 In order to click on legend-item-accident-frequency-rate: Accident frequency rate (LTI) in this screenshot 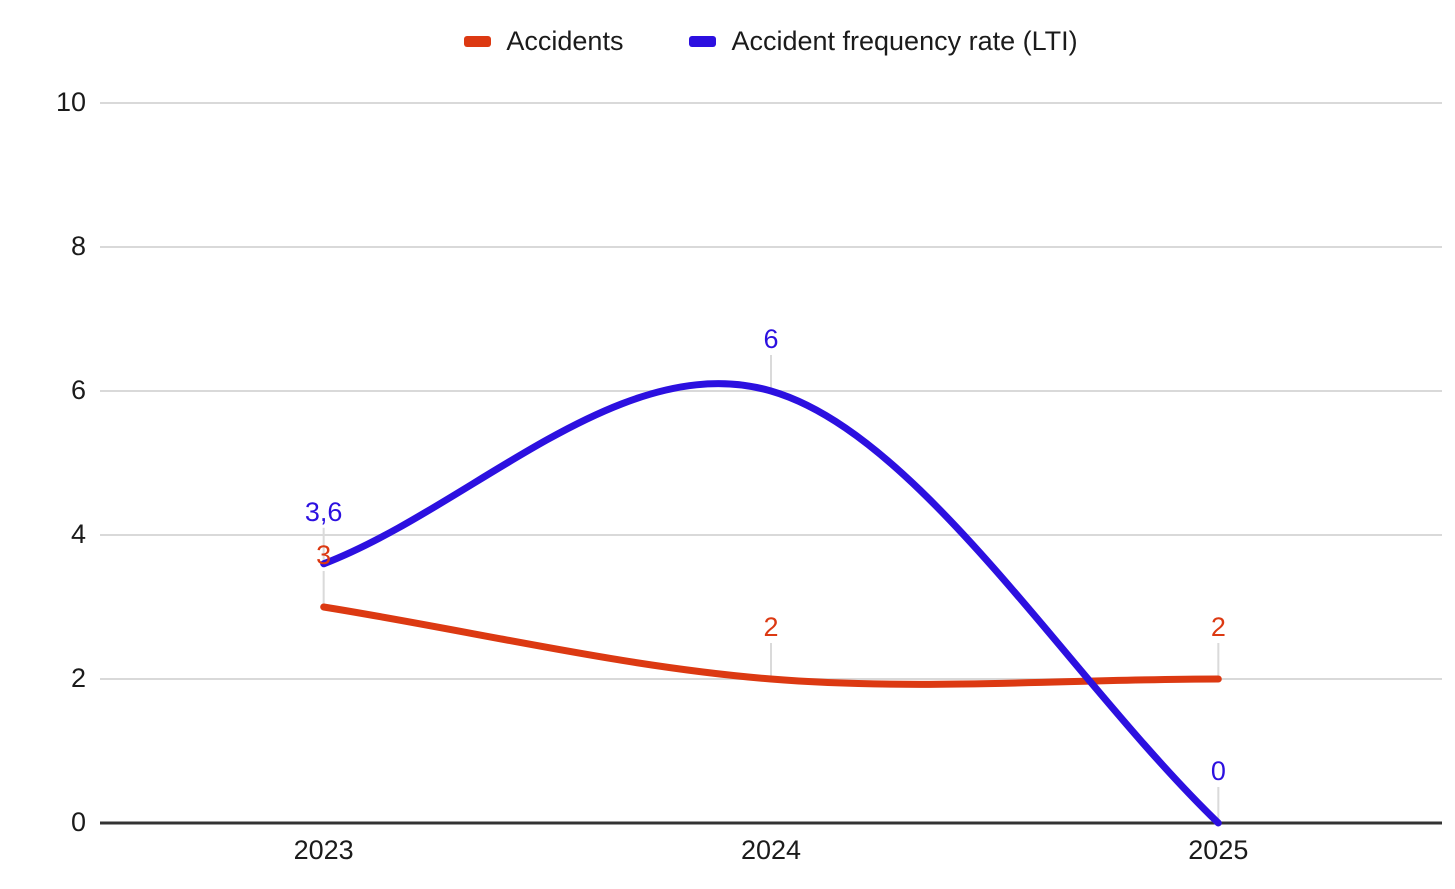, I will do `click(883, 41)`.